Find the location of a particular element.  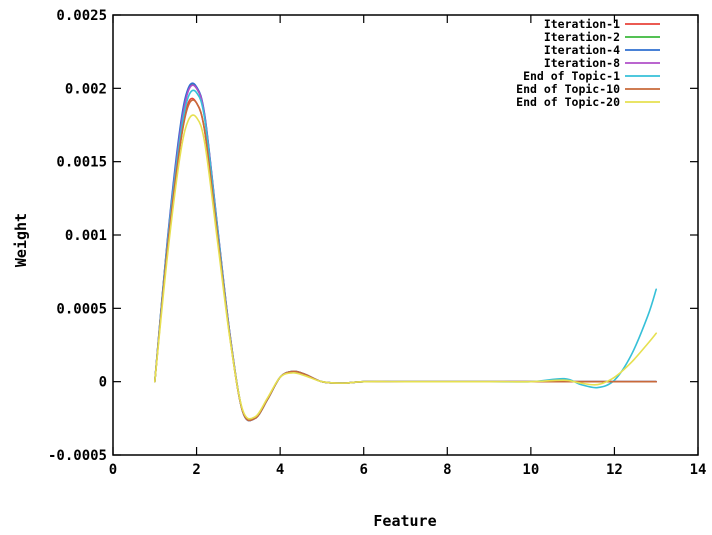

x-tick-label: 10 is located at coordinates (530, 470).